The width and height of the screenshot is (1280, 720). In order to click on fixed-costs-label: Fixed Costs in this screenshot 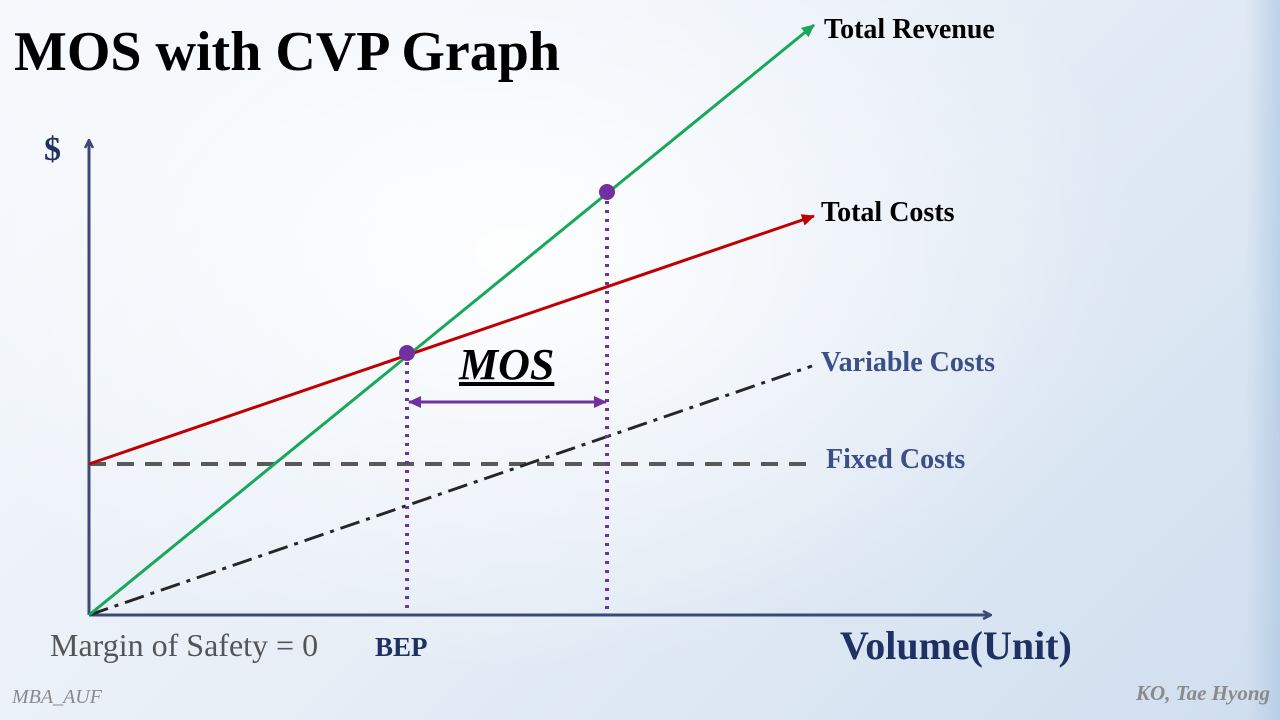, I will do `click(896, 459)`.